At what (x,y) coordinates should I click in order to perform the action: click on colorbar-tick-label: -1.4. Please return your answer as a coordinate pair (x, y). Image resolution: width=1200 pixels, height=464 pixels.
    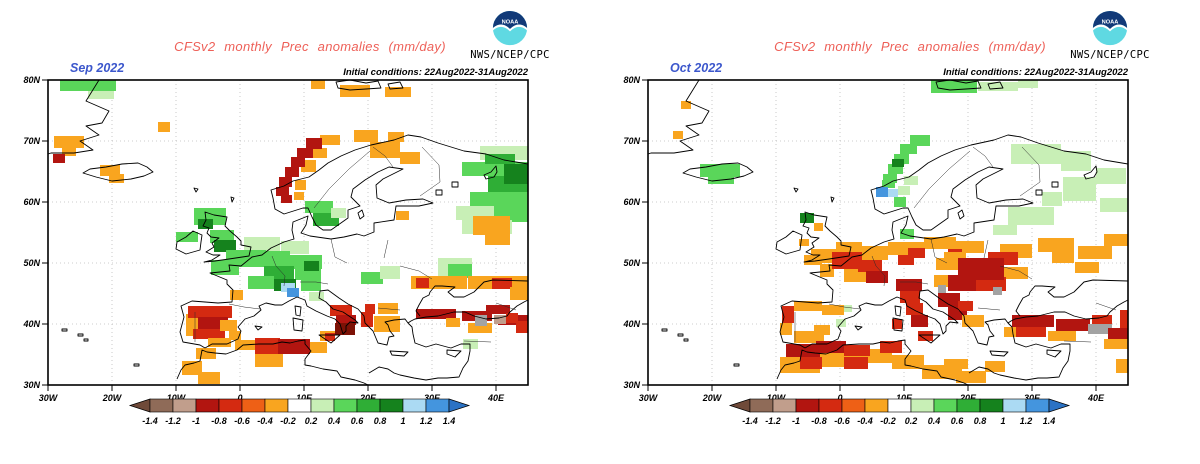
    Looking at the image, I should click on (750, 421).